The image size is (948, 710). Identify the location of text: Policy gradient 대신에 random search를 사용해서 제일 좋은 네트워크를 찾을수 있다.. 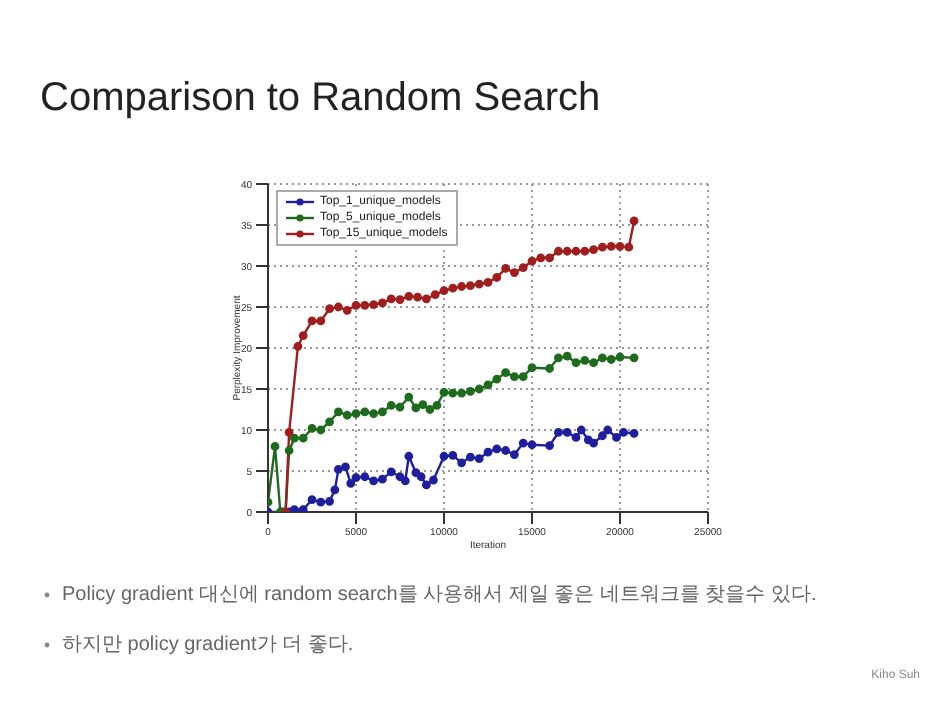
(439, 595).